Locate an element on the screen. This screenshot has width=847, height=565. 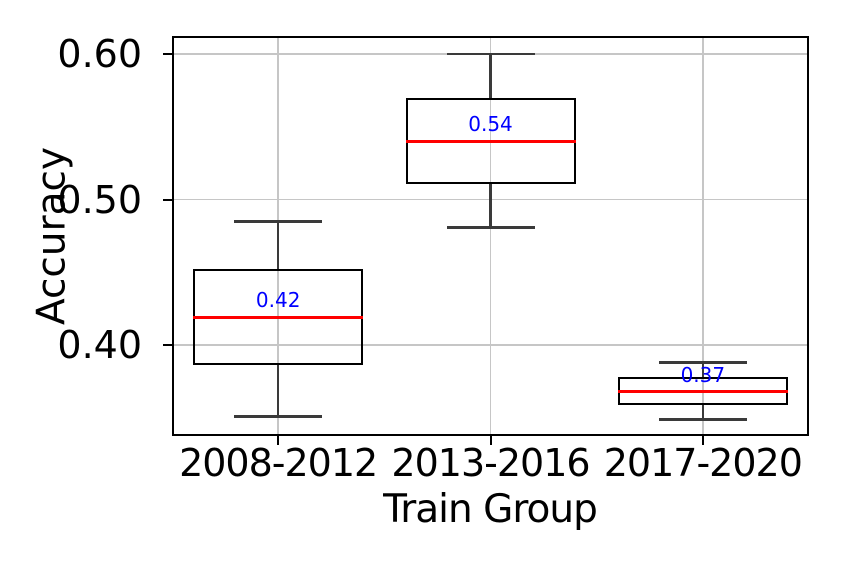
median-value-label: 0.42 is located at coordinates (278, 300).